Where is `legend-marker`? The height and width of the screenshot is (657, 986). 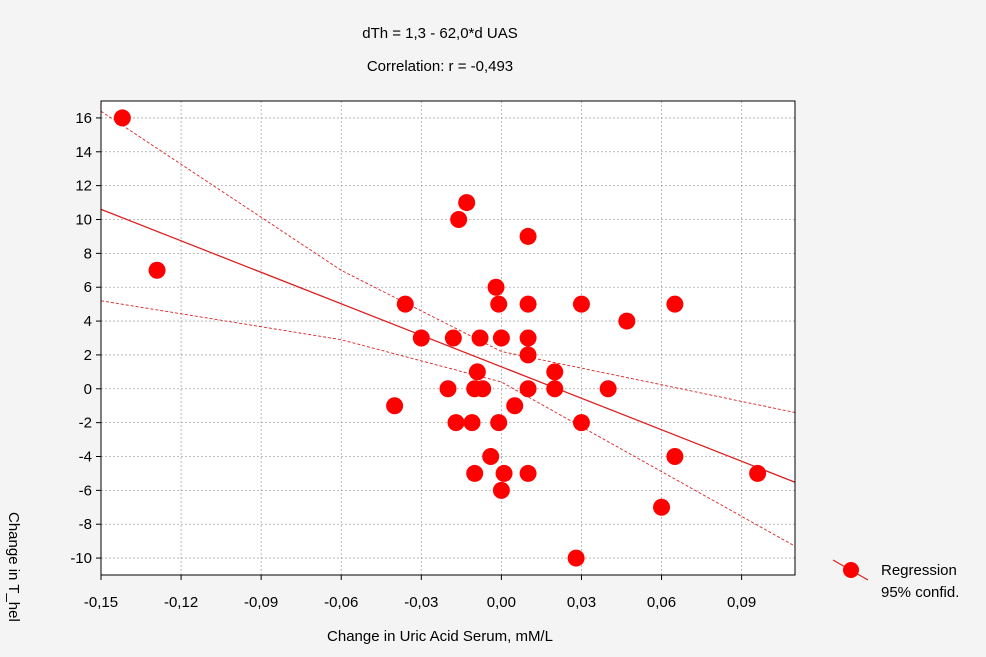
legend-marker is located at coordinates (851, 570).